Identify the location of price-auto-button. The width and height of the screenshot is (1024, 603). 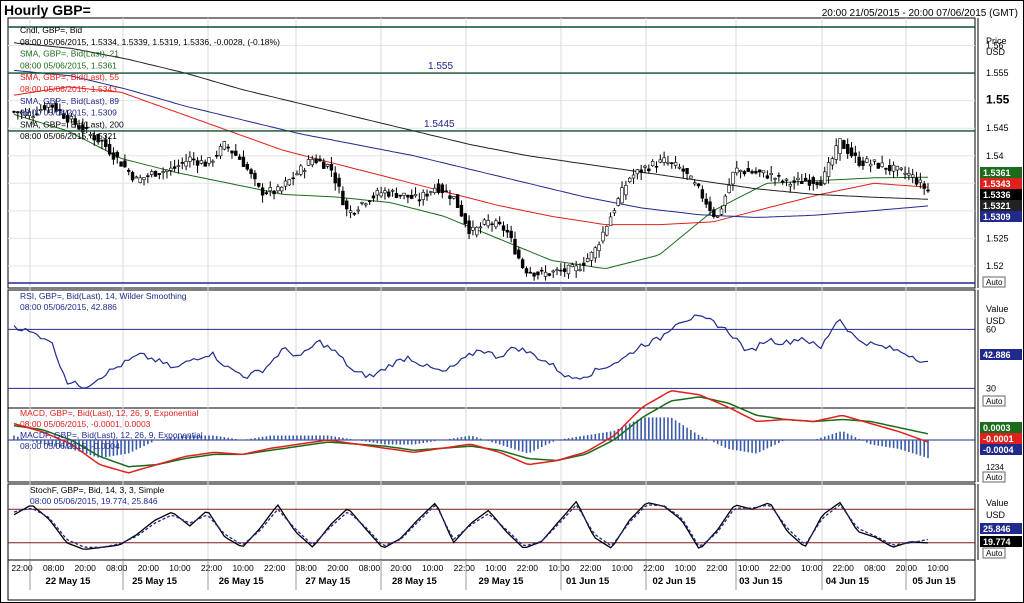
(994, 282).